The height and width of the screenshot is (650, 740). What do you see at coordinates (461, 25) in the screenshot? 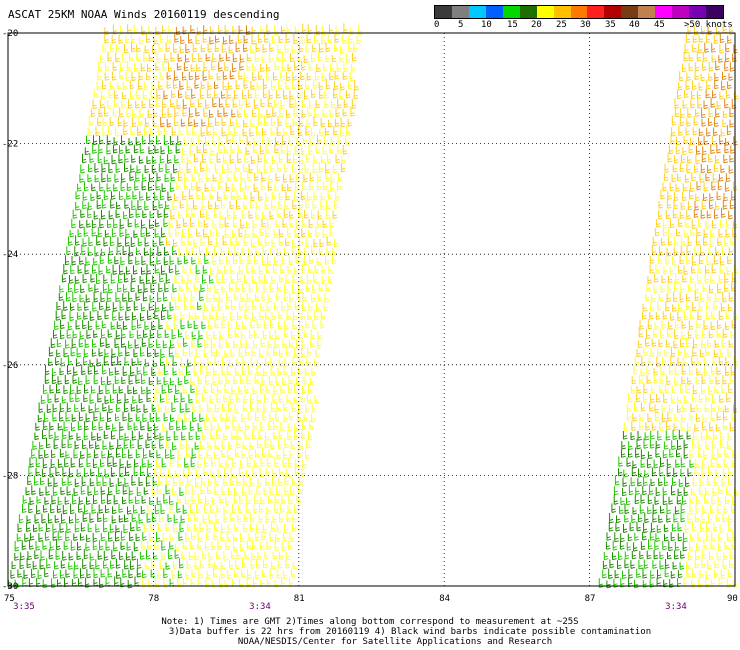
I see `colorbar-label: 5` at bounding box center [461, 25].